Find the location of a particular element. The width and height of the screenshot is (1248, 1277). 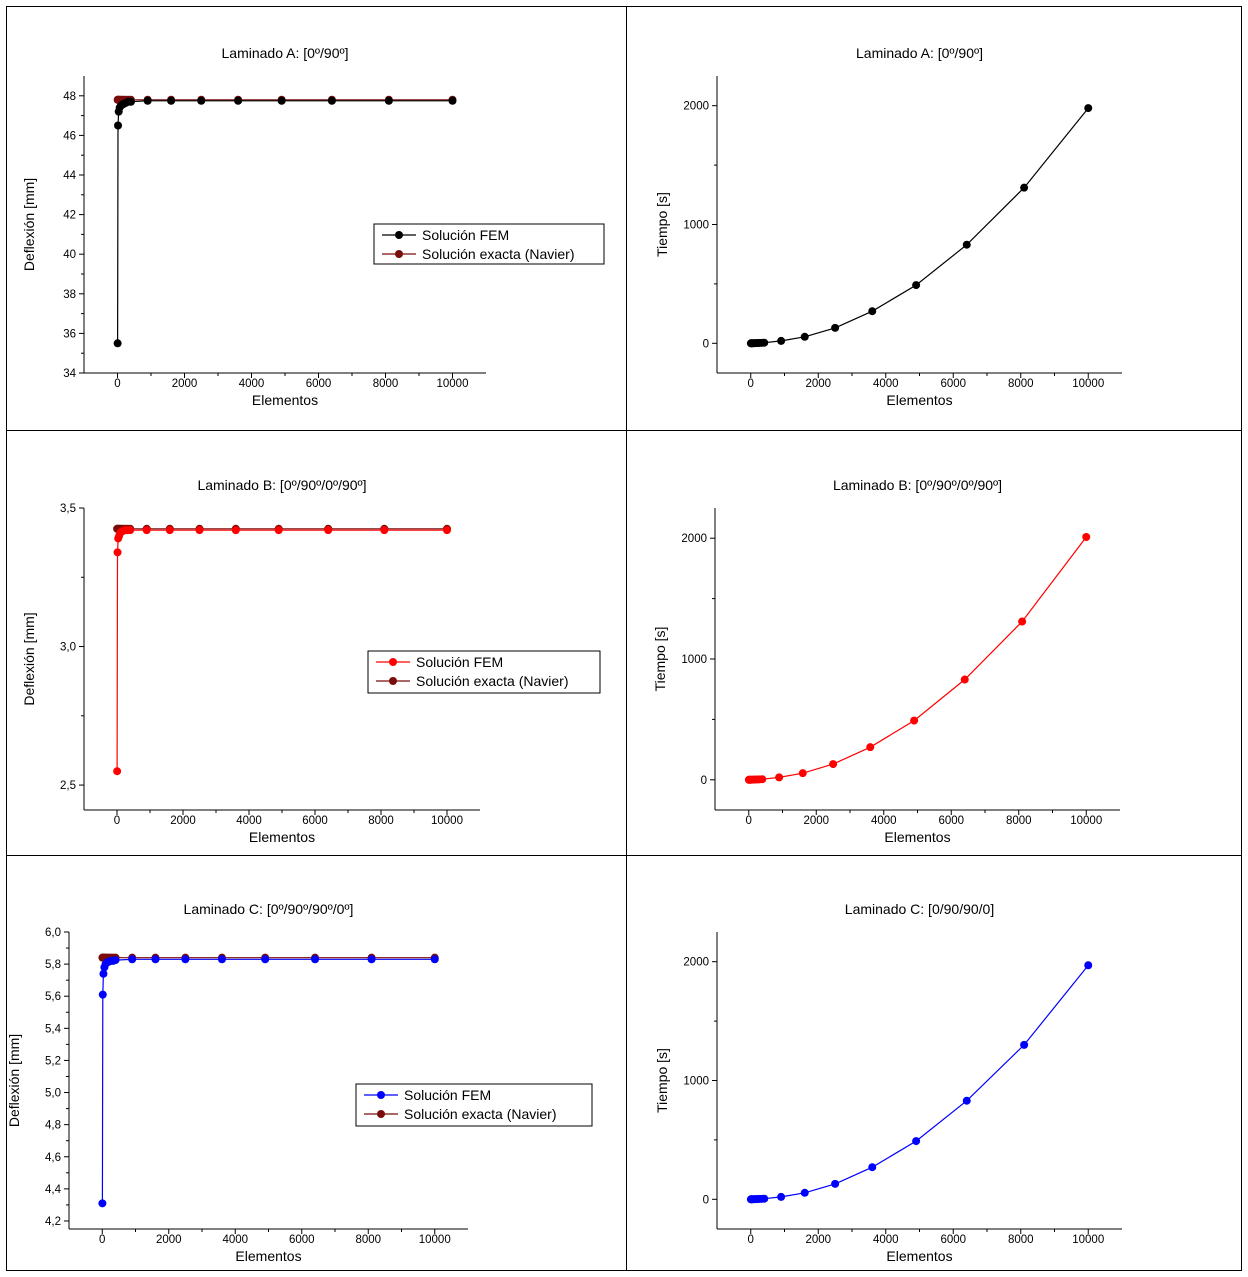

chart-title: Laminado A: [0º/90º] is located at coordinates (285, 53).